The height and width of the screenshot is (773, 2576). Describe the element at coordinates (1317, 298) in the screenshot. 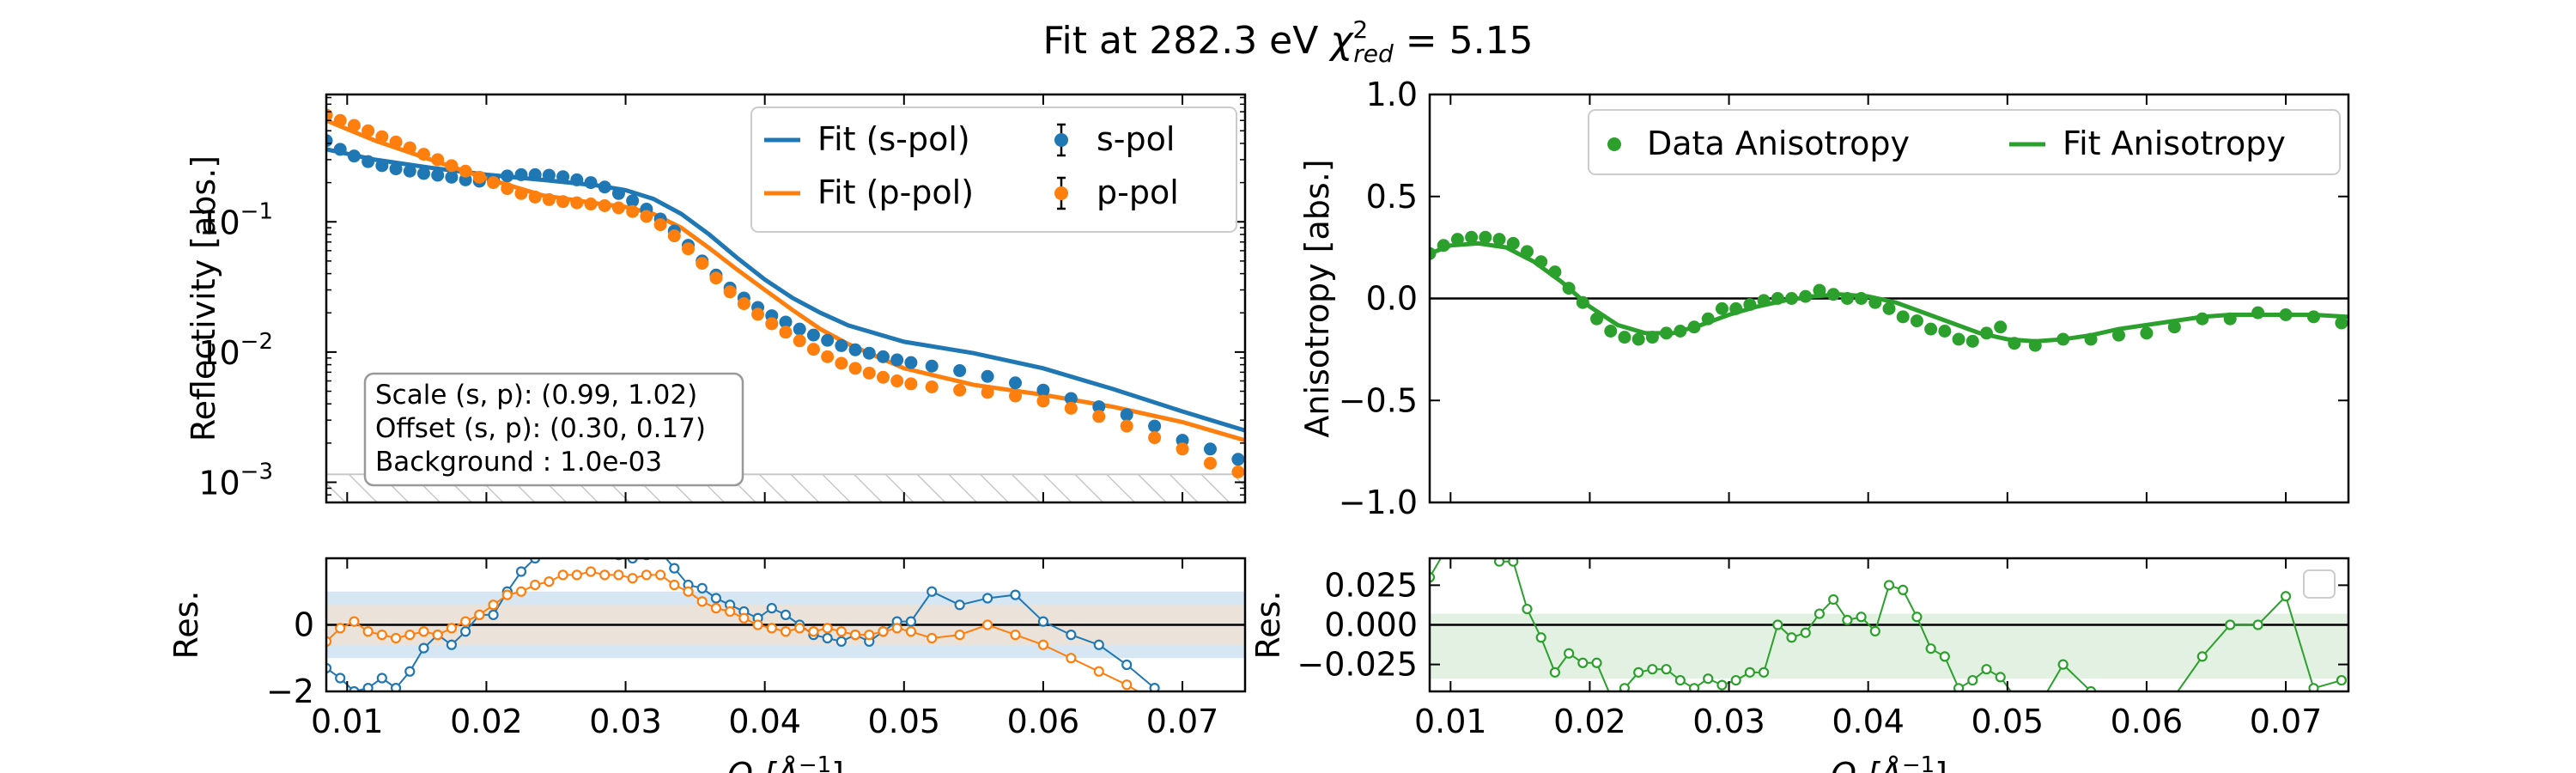

I see `anisotropy-ylabel: Anisotropy [abs.]` at that location.